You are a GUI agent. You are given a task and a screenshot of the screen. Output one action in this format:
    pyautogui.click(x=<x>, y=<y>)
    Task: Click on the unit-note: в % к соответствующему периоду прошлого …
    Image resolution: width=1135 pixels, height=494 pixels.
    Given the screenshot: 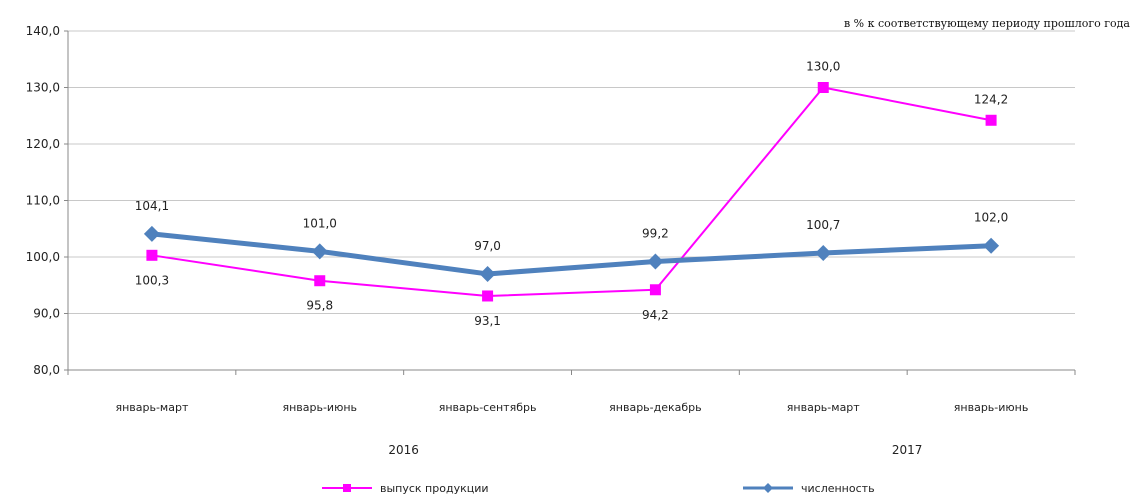 What is the action you would take?
    pyautogui.click(x=987, y=23)
    